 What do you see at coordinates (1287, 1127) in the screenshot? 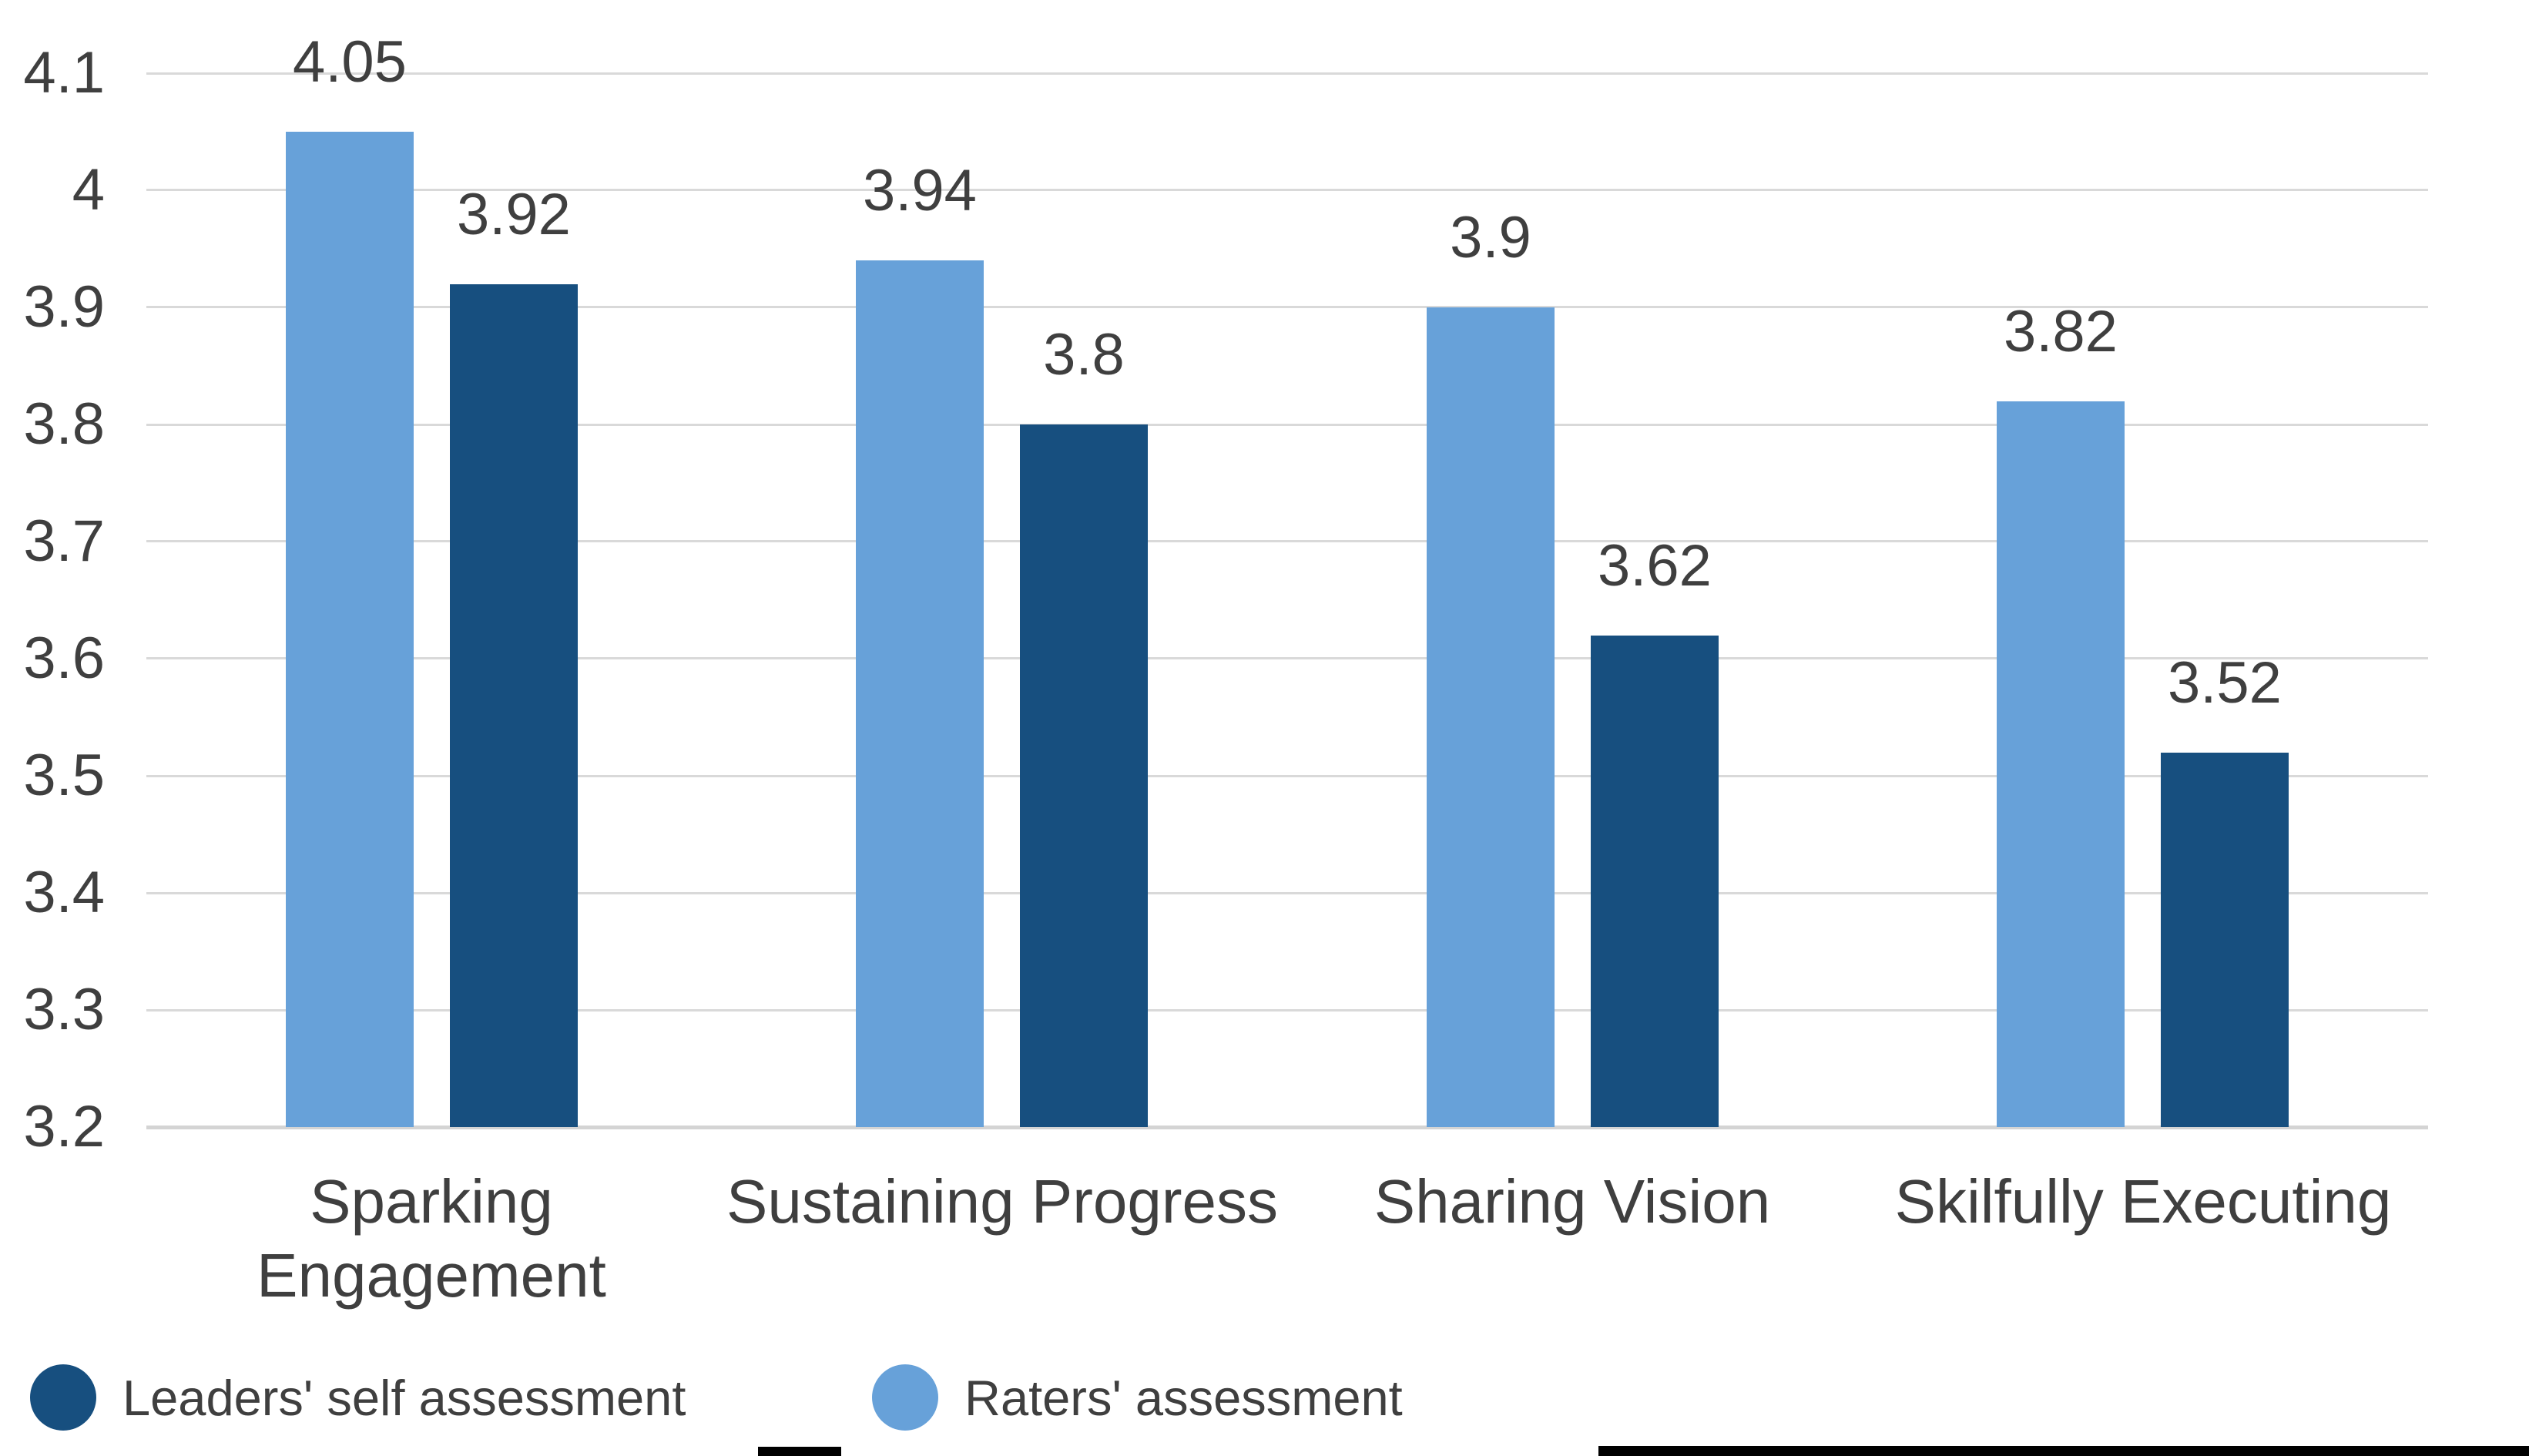
I see `x-axis-line` at bounding box center [1287, 1127].